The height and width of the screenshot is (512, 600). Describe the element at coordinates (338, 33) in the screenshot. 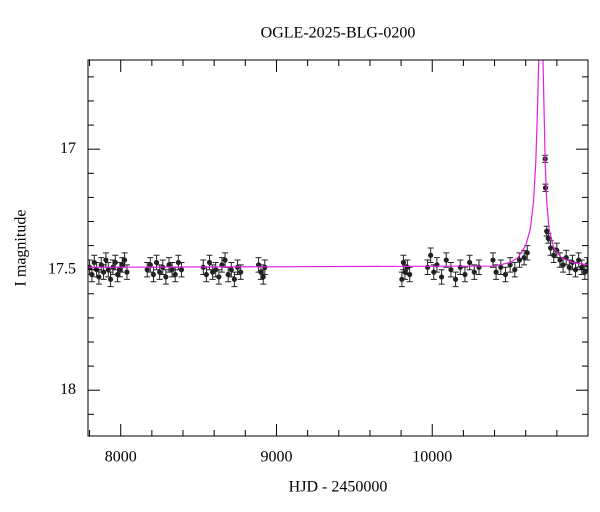

I see `chart-title: OGLE-2025-BLG-0200` at that location.